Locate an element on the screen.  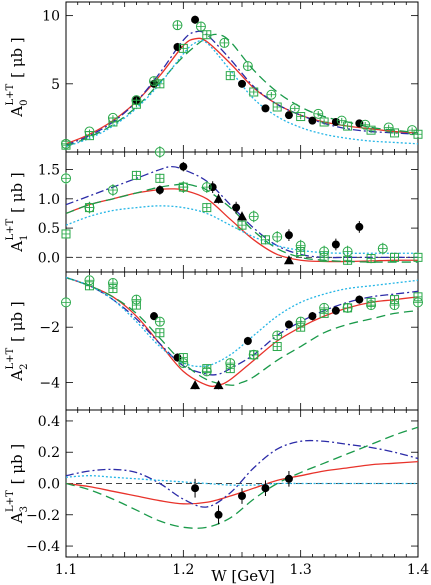
y-tick-label: 0.2 is located at coordinates (49, 453).